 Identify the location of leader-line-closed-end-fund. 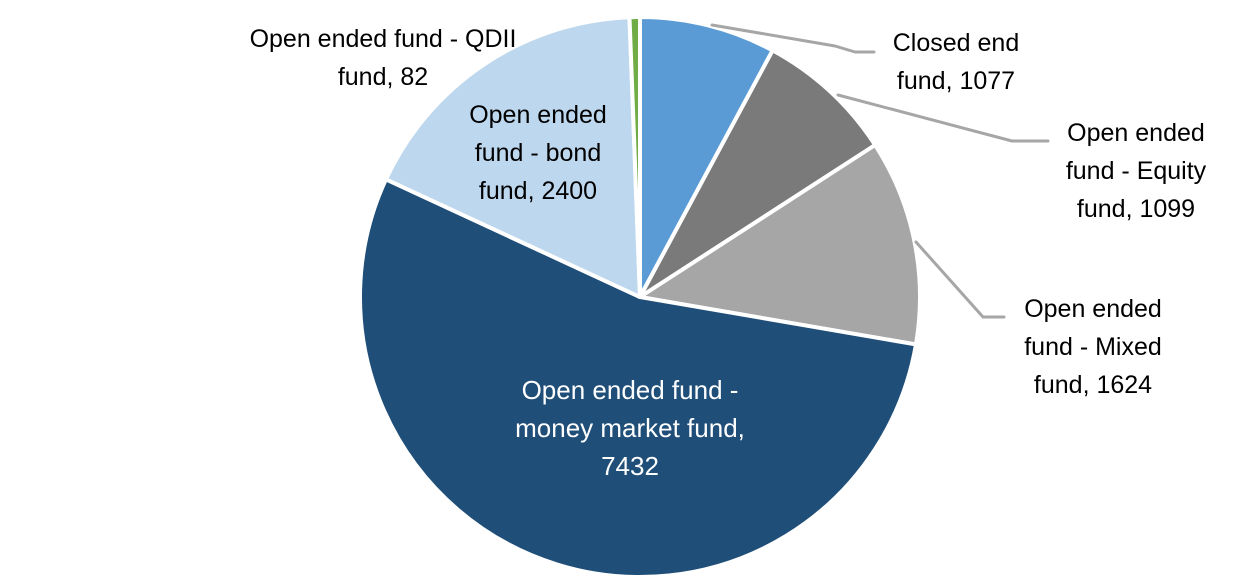
(793, 38).